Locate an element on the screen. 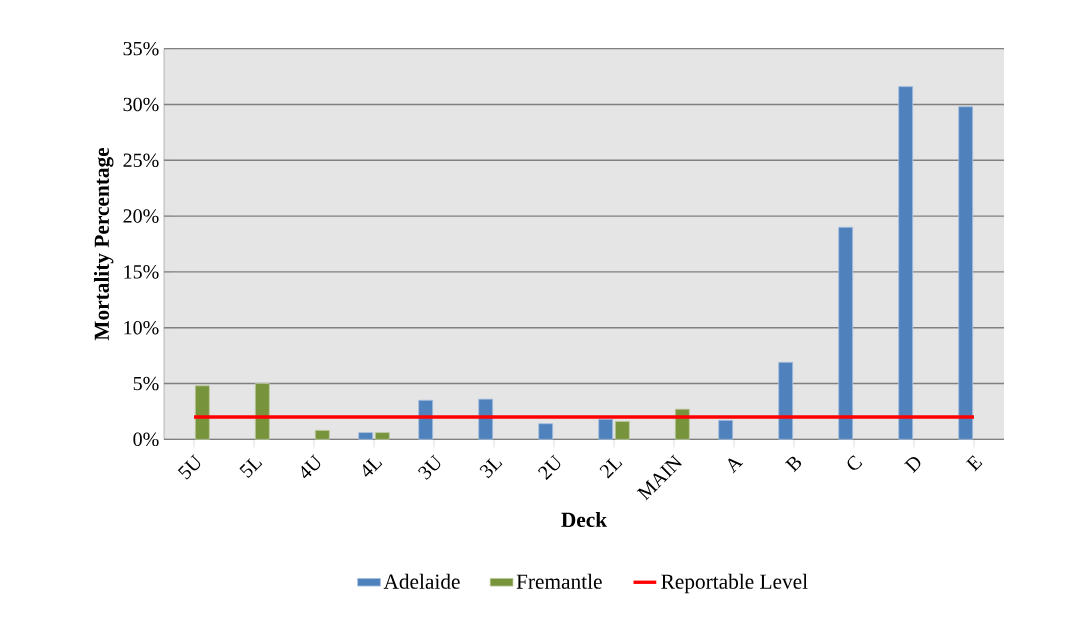 The image size is (1081, 618). y-tick-label: 0% is located at coordinates (146, 439).